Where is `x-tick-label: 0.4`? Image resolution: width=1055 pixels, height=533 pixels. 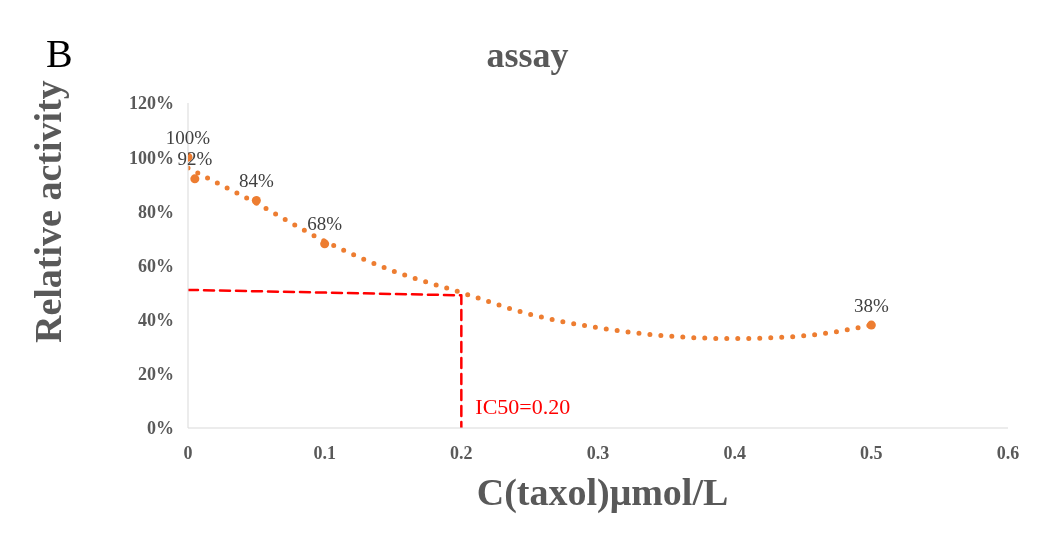
x-tick-label: 0.4 is located at coordinates (734, 452).